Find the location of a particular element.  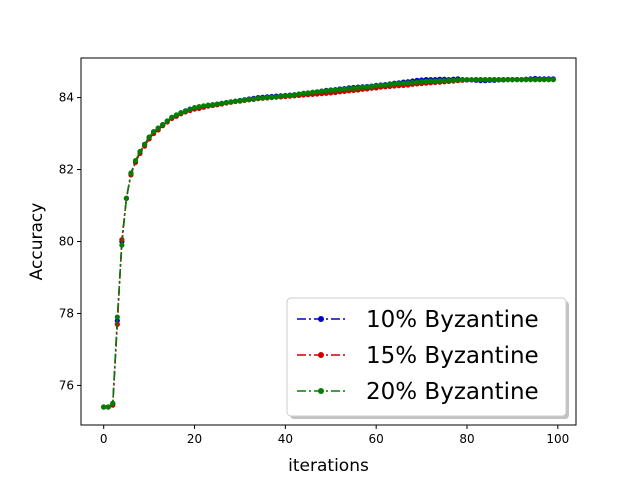

legend: 10% Byzantine 15% Byzantine 20% Byzantine is located at coordinates (427, 358).